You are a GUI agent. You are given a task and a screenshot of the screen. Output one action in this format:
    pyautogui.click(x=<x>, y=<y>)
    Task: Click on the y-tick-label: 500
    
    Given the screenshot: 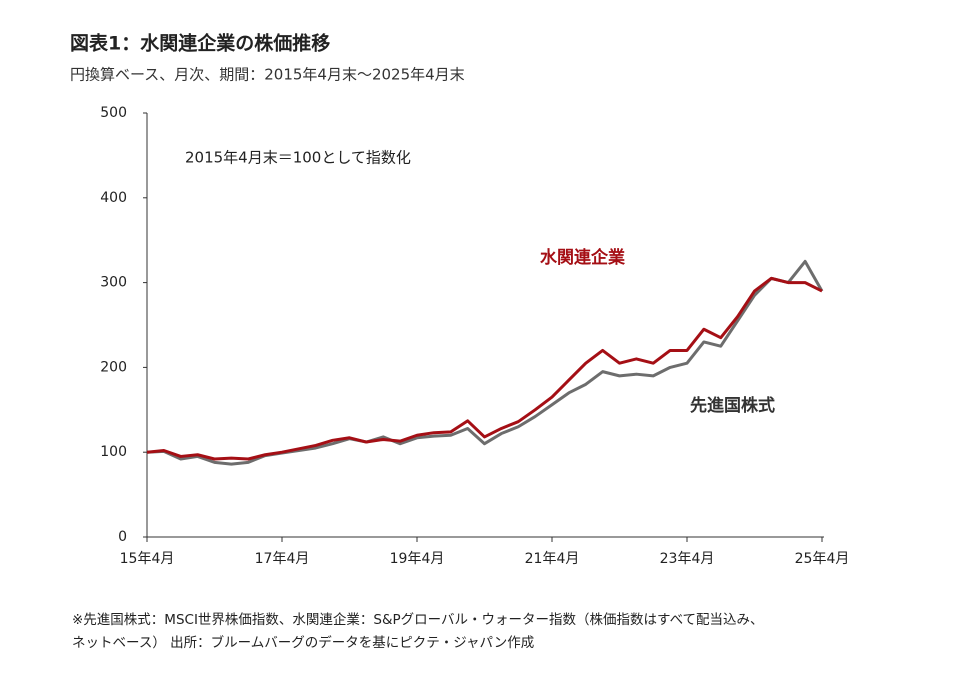 What is the action you would take?
    pyautogui.click(x=113, y=113)
    